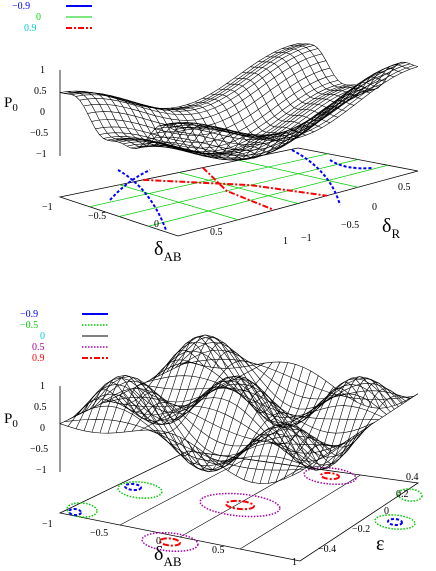  I want to click on bottom-z-tick-0: 1, so click(42, 386).